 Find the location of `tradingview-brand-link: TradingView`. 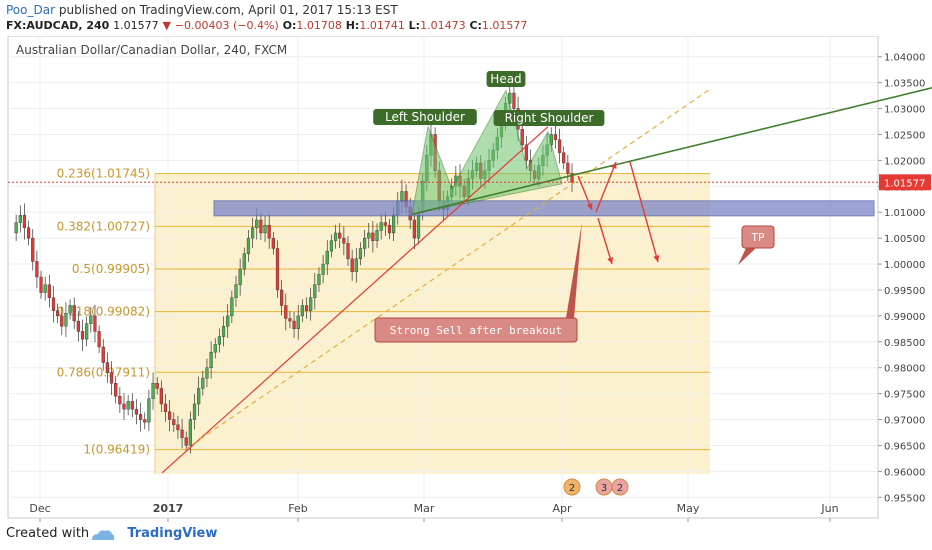

tradingview-brand-link: TradingView is located at coordinates (172, 533).